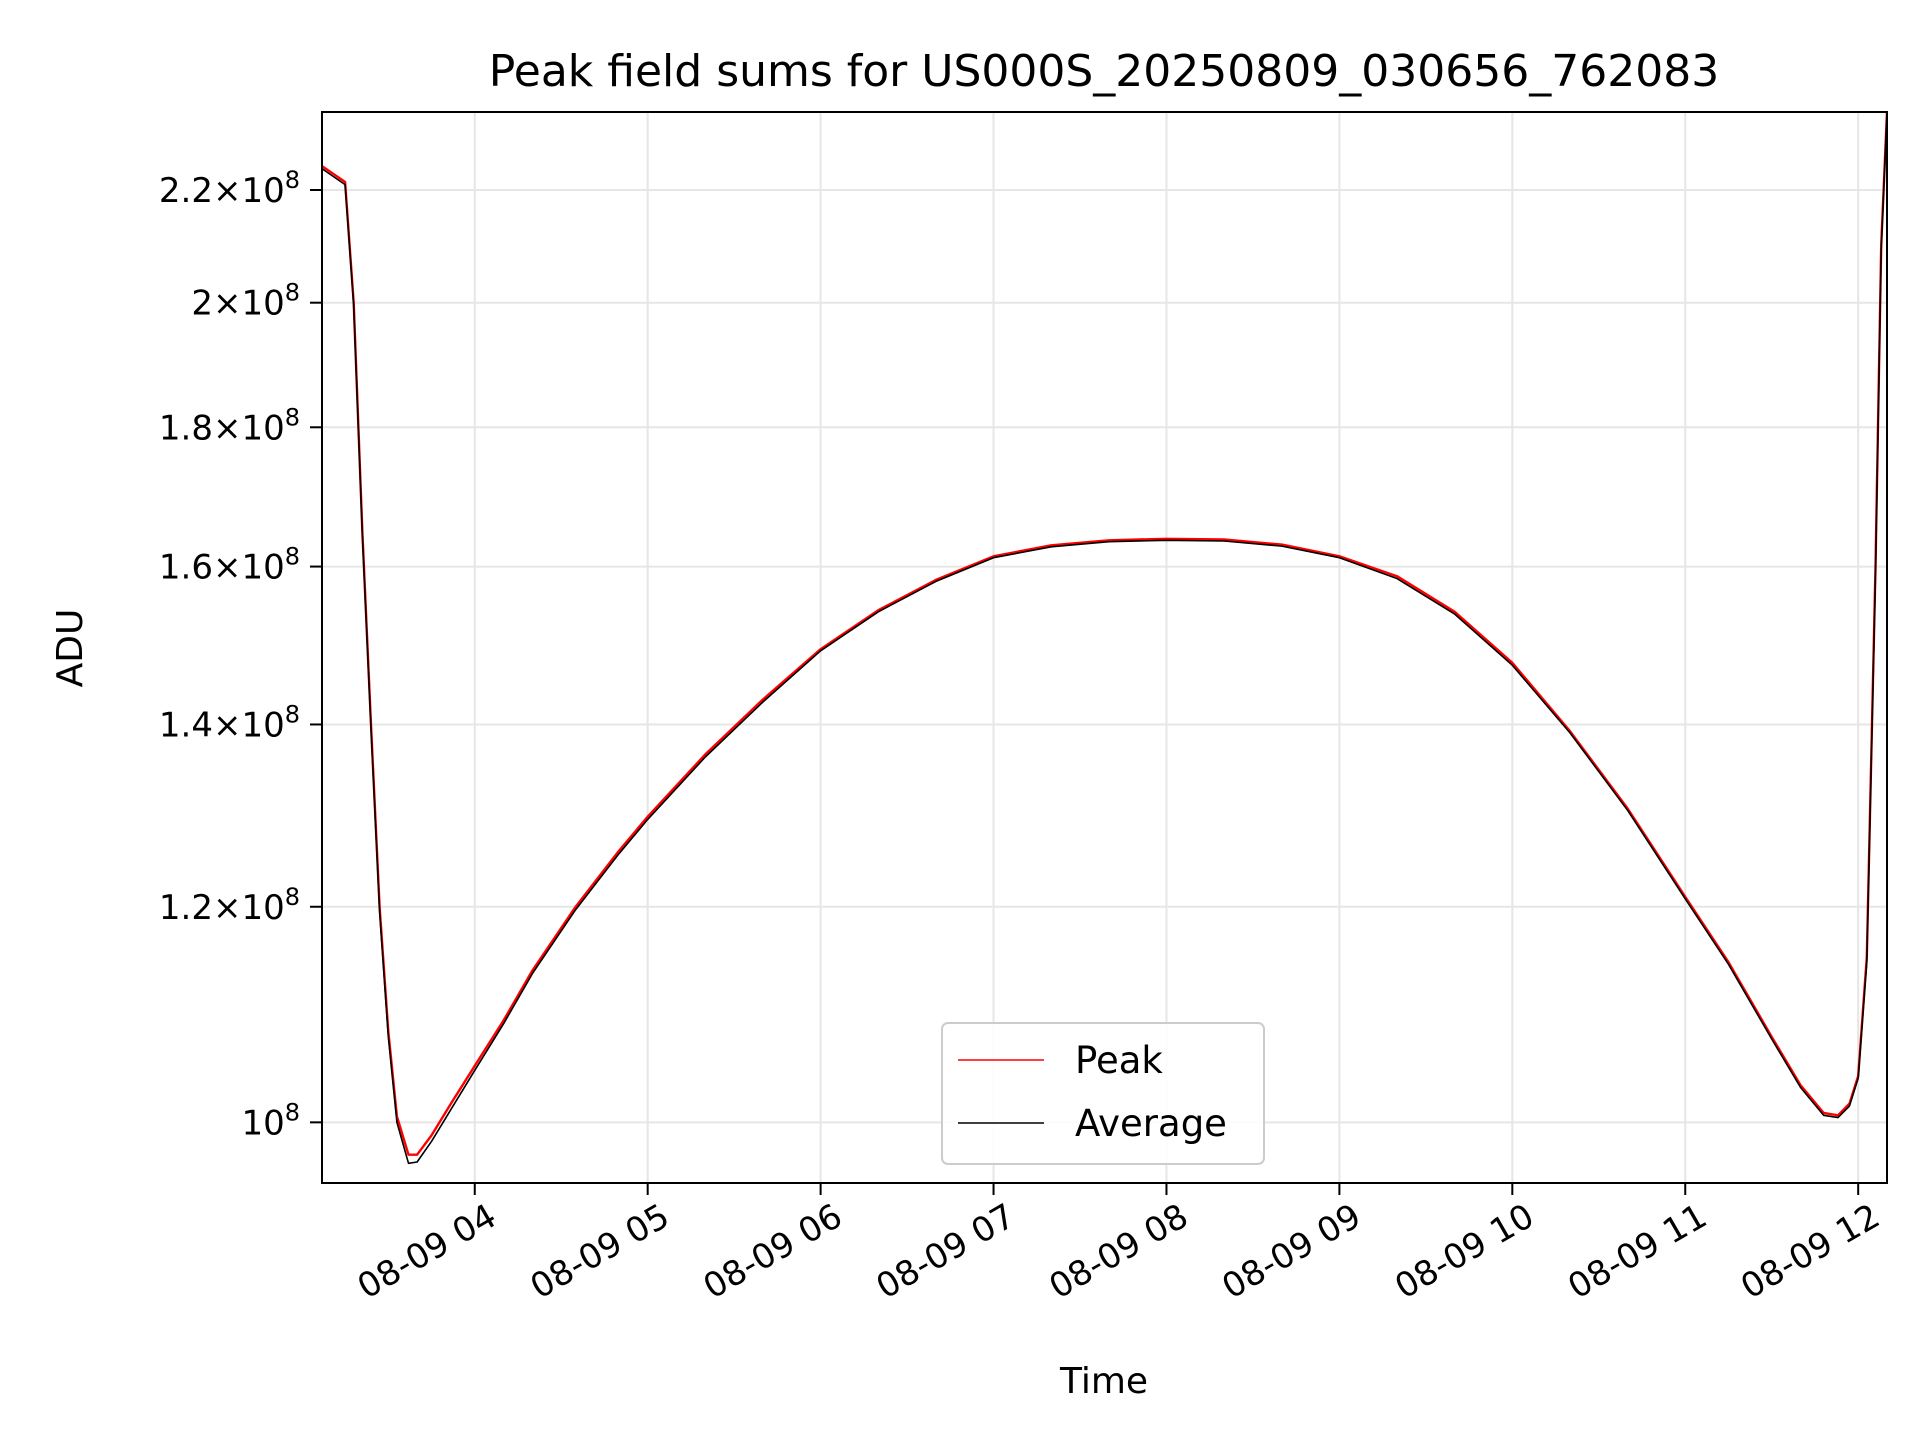 The width and height of the screenshot is (1920, 1440). What do you see at coordinates (70, 648) in the screenshot?
I see `y-axis-label: ADU` at bounding box center [70, 648].